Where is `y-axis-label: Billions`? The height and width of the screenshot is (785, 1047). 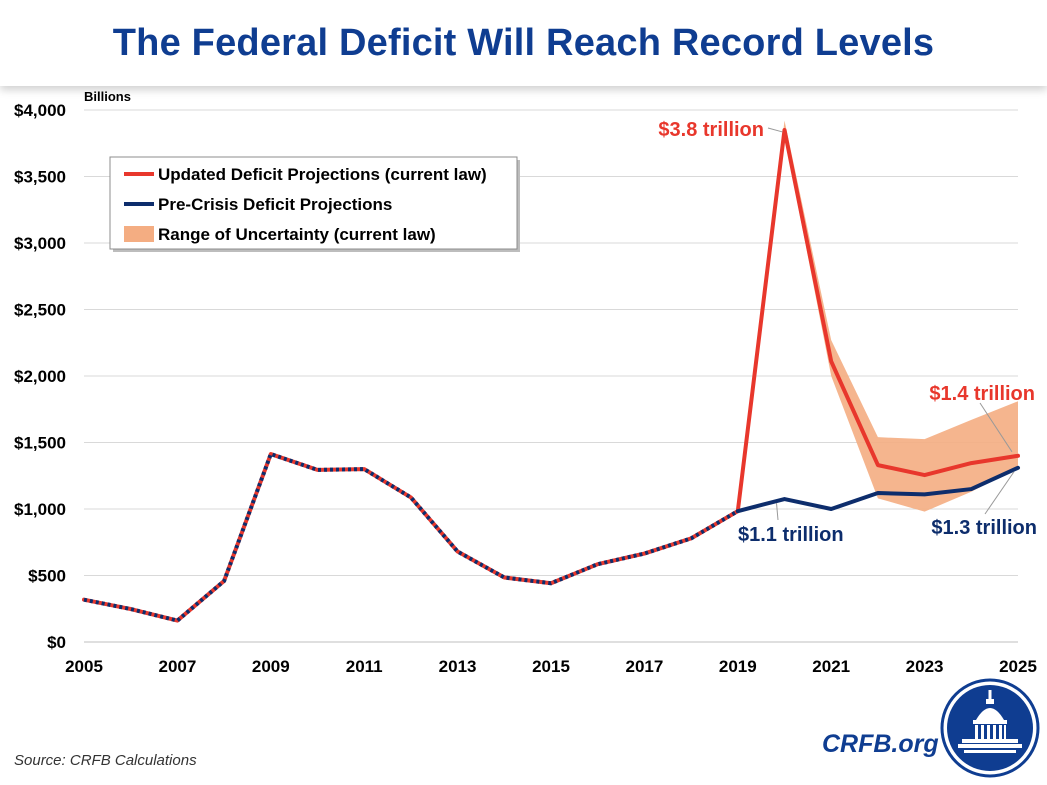 y-axis-label: Billions is located at coordinates (107, 96).